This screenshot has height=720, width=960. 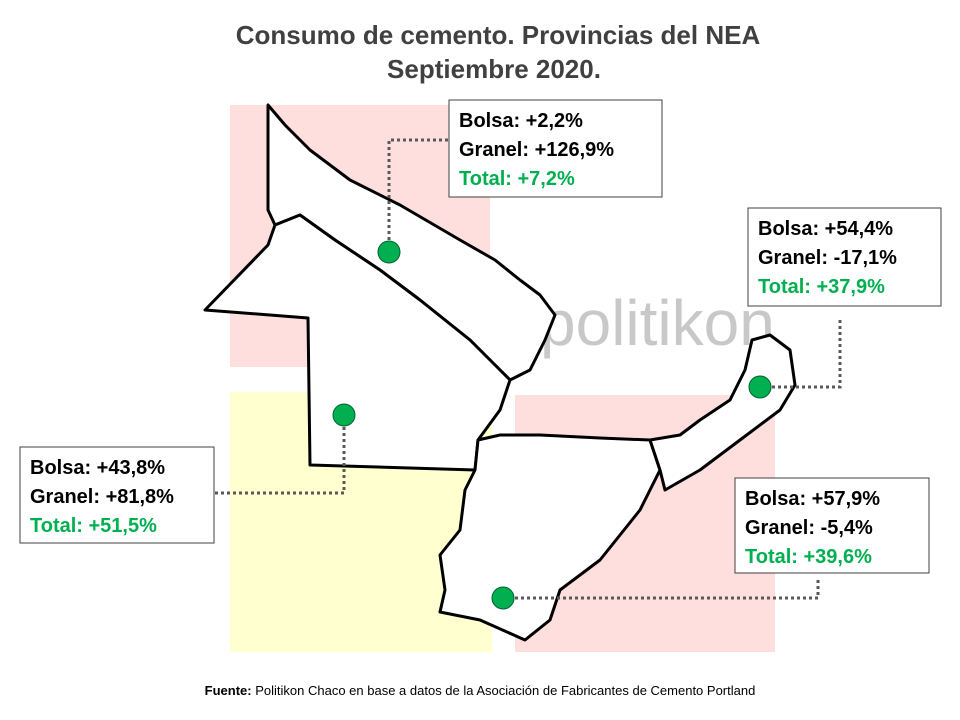 What do you see at coordinates (550, 537) in the screenshot?
I see `province-corrientes` at bounding box center [550, 537].